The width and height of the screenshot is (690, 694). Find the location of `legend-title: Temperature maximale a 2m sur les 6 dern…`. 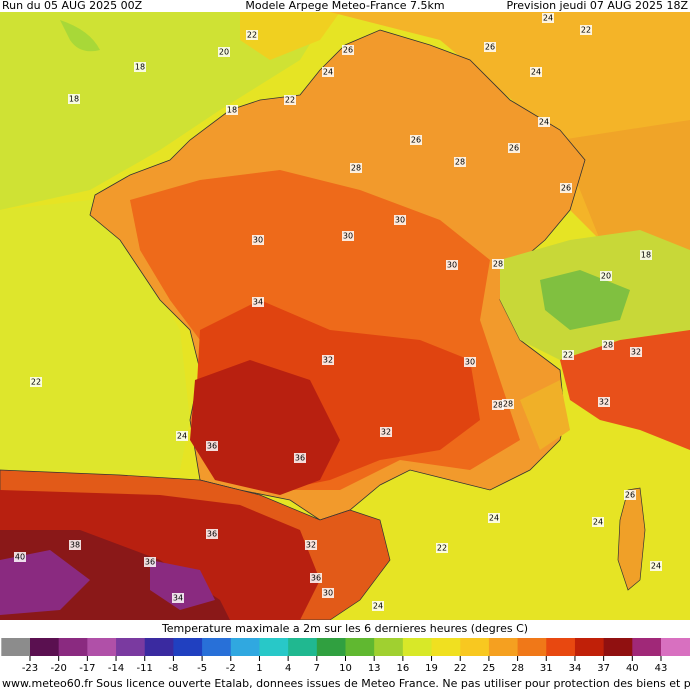

legend-title: Temperature maximale a 2m sur les 6 dern… is located at coordinates (344, 628).